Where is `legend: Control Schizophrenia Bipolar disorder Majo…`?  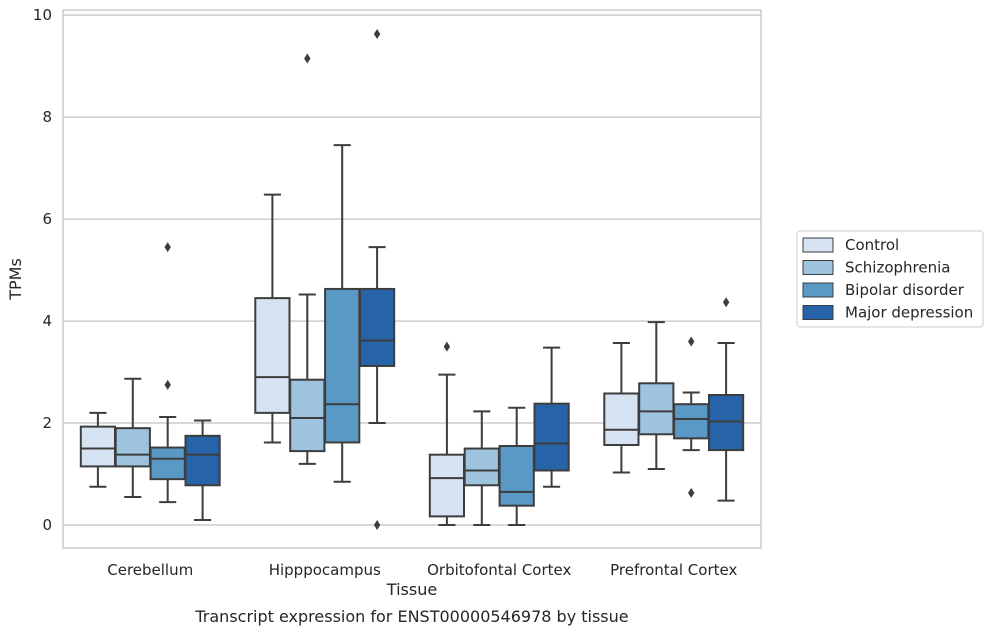
legend: Control Schizophrenia Bipolar disorder Majo… is located at coordinates (890, 279).